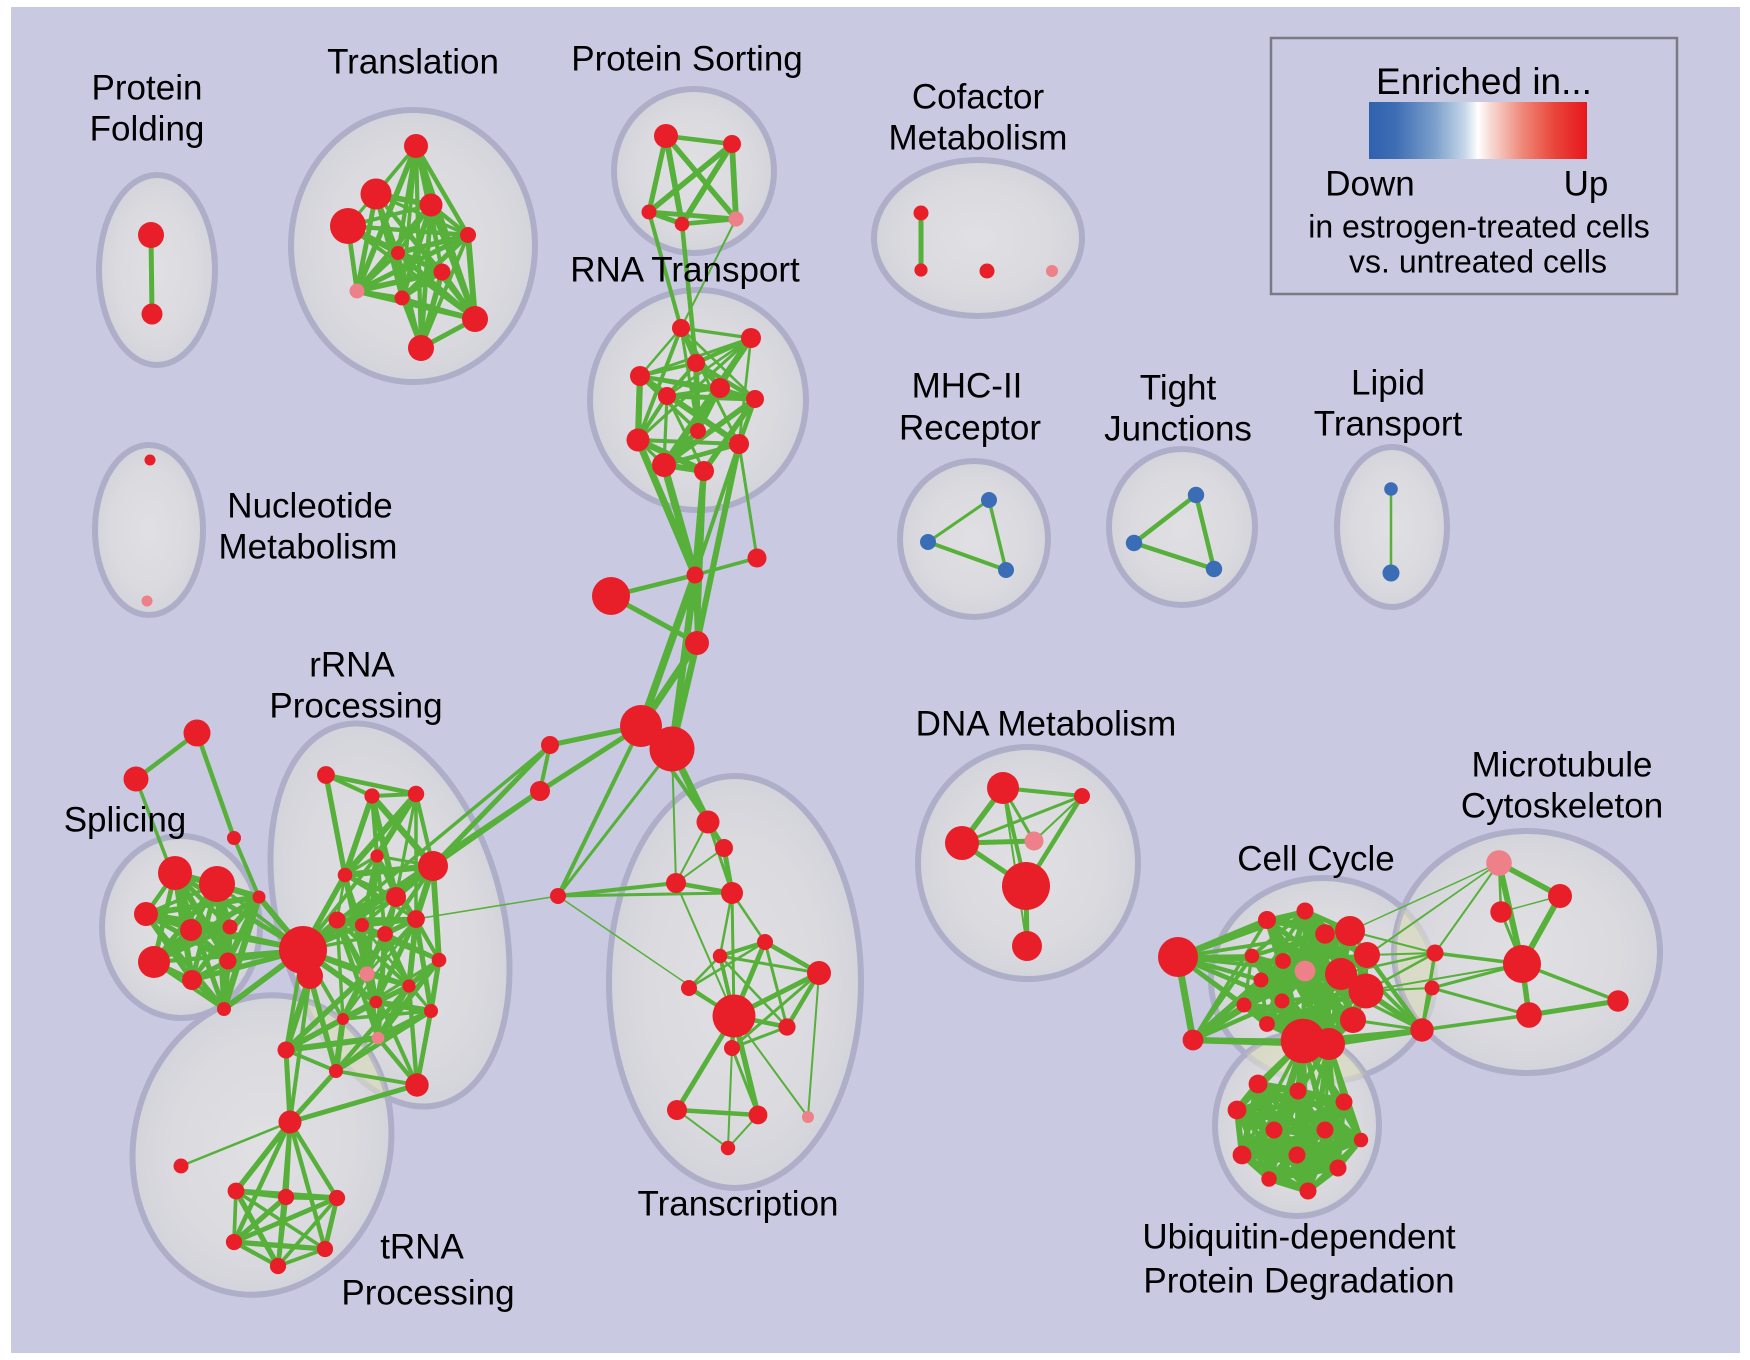 The image size is (1750, 1360). I want to click on svg-text: DNA Metabolism, so click(1046, 723).